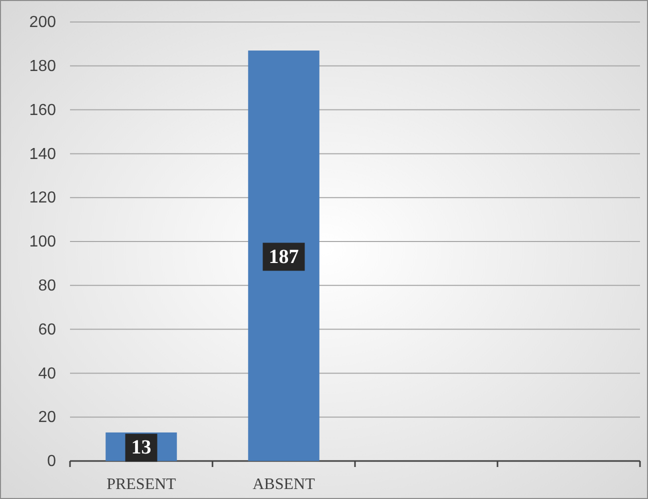 This screenshot has height=499, width=648. What do you see at coordinates (47, 329) in the screenshot?
I see `y-tick-label: 60` at bounding box center [47, 329].